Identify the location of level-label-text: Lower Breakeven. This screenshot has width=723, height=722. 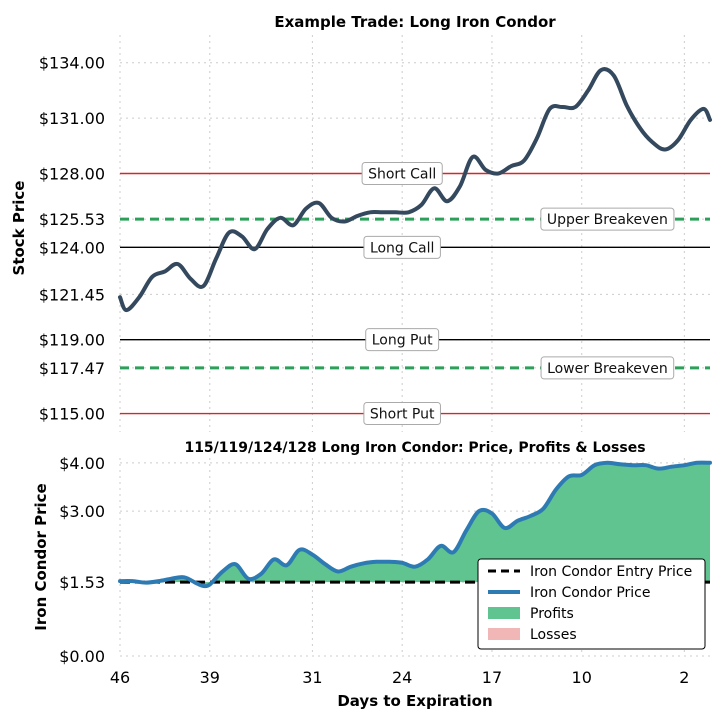
(607, 369).